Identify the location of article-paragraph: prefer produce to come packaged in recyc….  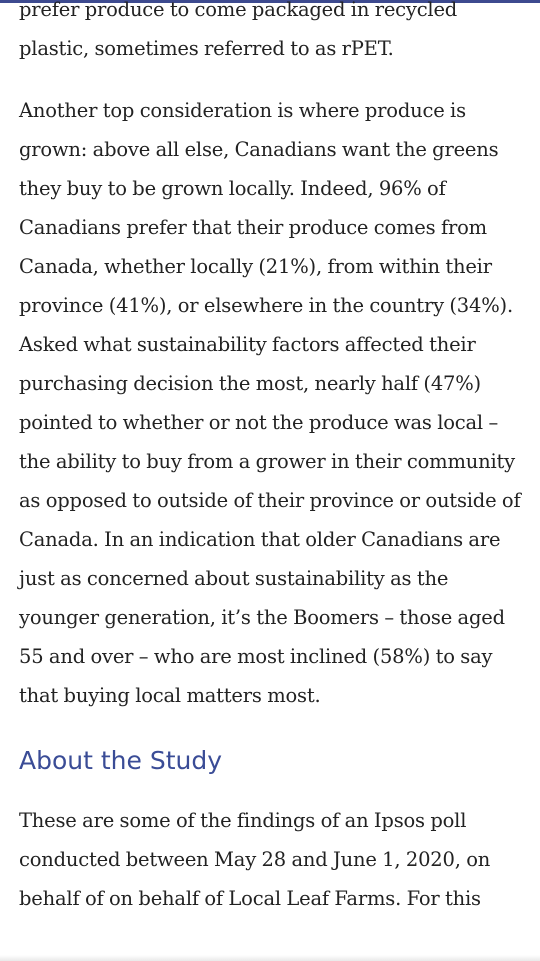
(238, 30).